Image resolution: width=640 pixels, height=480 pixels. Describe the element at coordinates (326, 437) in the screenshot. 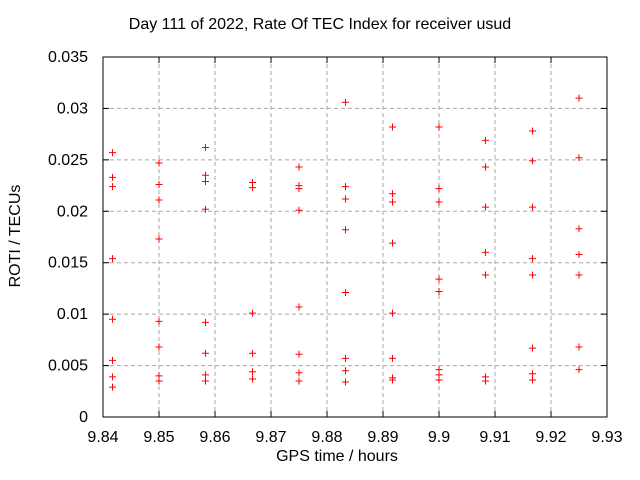

I see `x-tick-label: 9.88` at that location.